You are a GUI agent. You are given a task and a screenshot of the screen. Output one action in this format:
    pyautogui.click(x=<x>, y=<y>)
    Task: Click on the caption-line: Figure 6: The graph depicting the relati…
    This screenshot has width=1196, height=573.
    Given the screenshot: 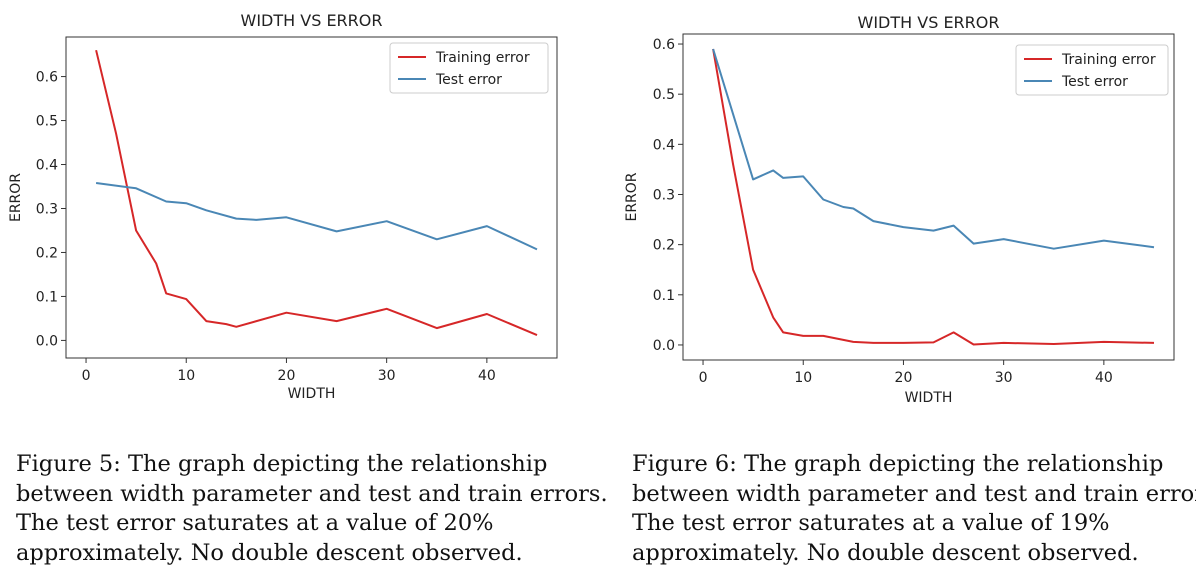 What is the action you would take?
    pyautogui.click(x=898, y=464)
    